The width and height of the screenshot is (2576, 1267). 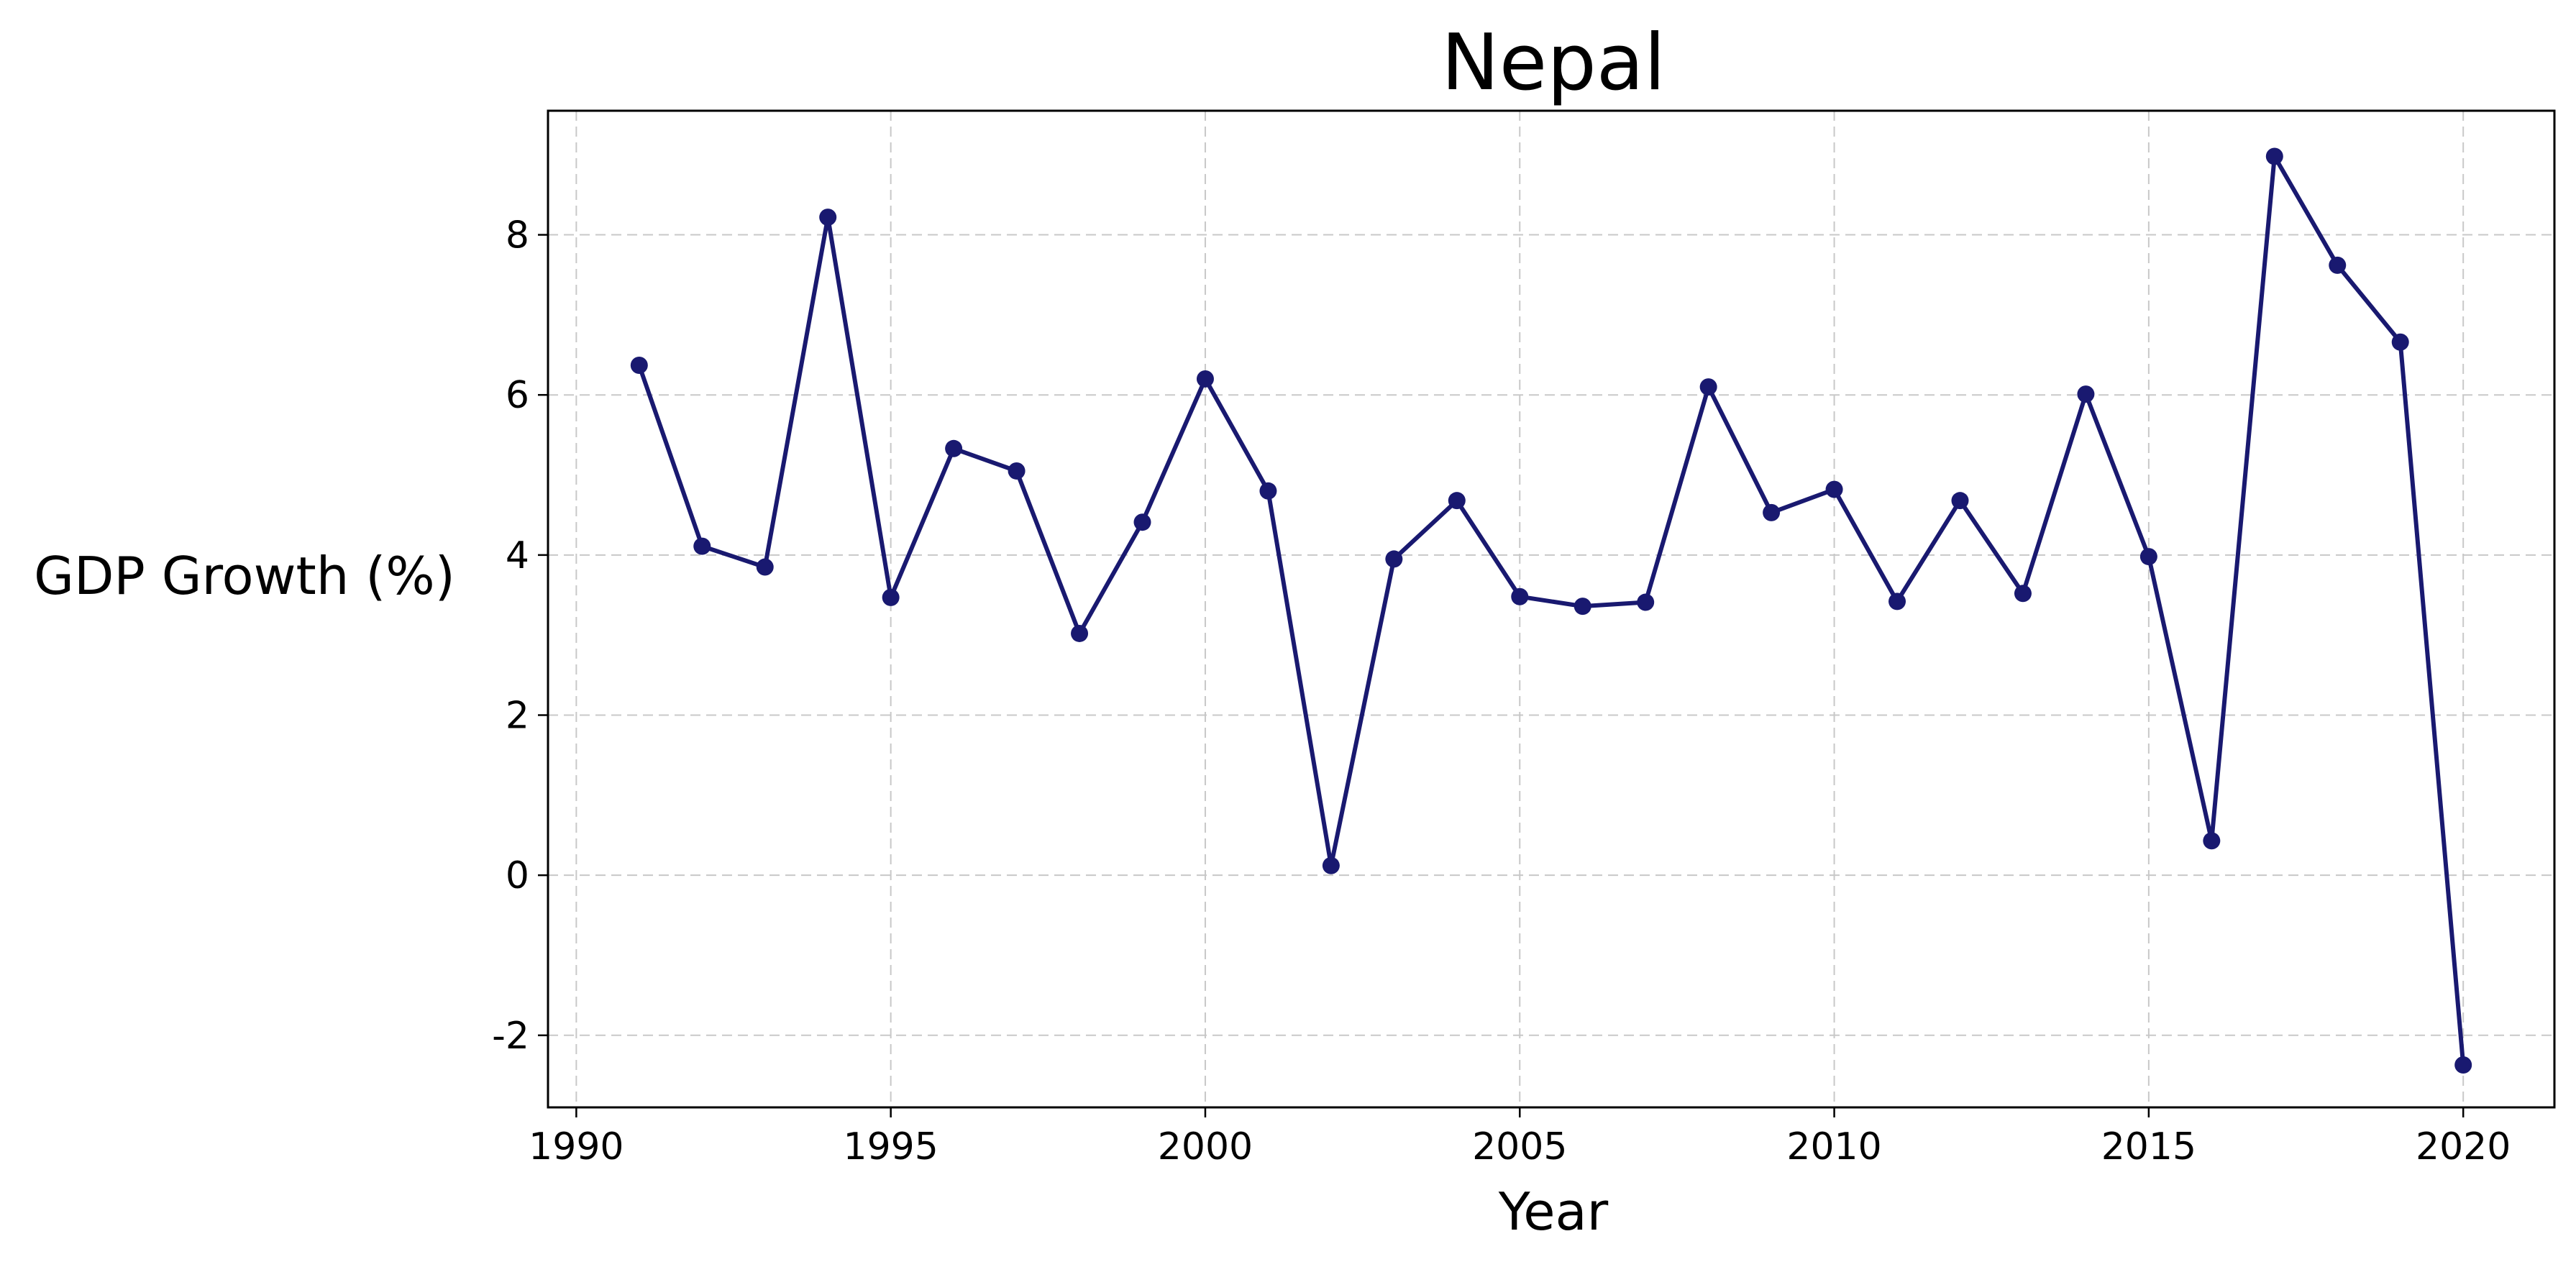 What do you see at coordinates (244, 576) in the screenshot?
I see `y-axis-label: GDP Growth (%)` at bounding box center [244, 576].